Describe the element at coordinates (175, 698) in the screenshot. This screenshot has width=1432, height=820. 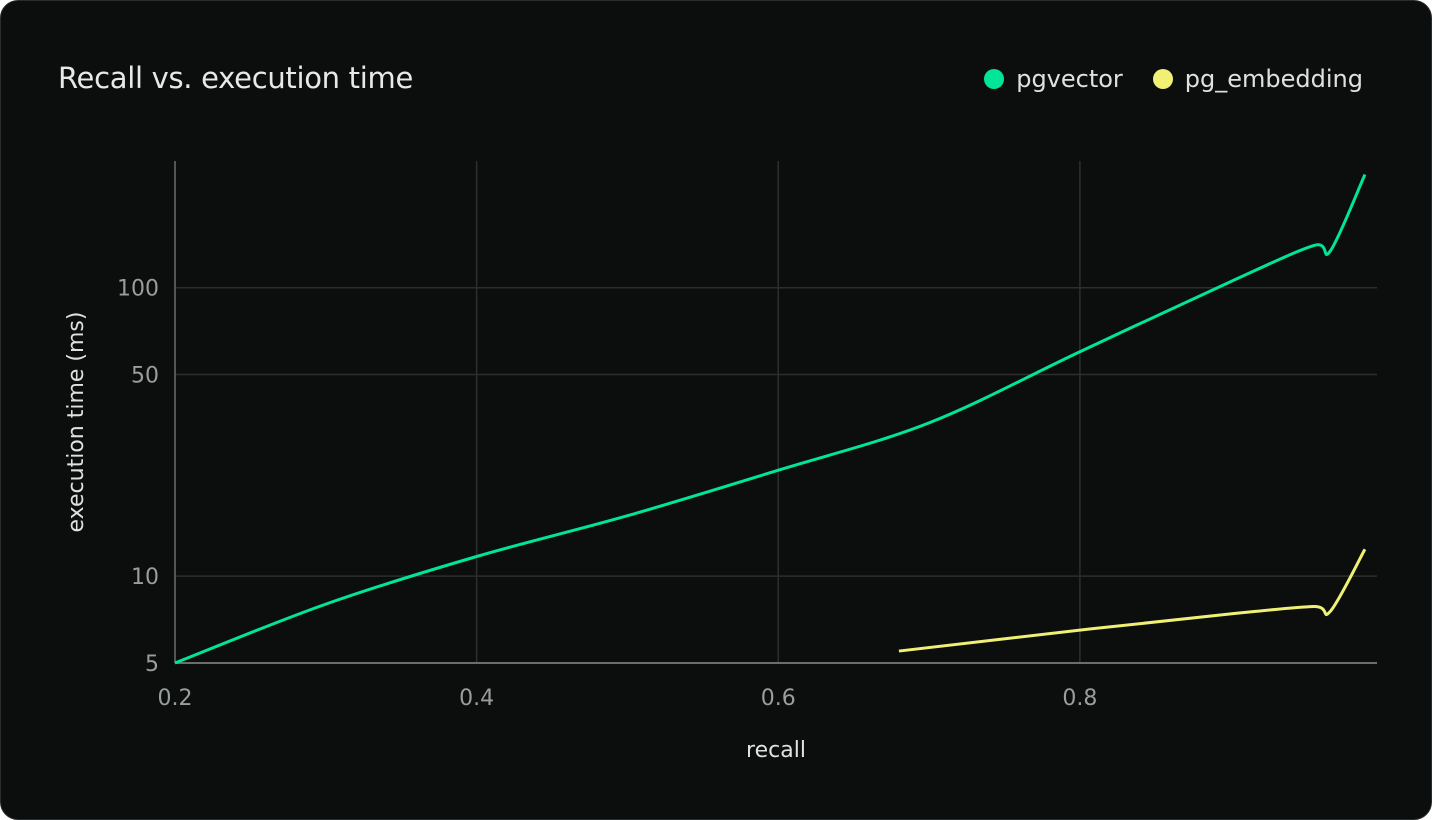
I see `x-tick-label: 0.2` at that location.